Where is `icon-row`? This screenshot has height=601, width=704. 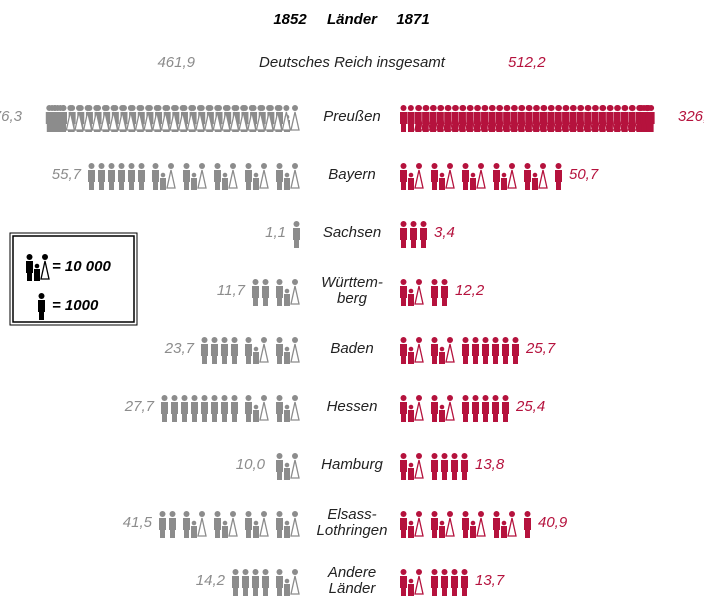 icon-row is located at coordinates (229, 524).